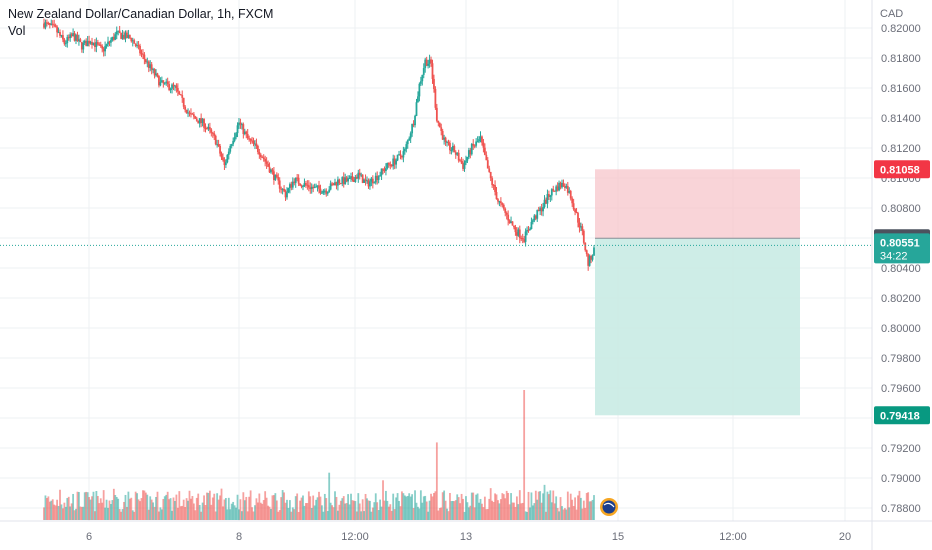  I want to click on take-profit-zone, so click(697, 327).